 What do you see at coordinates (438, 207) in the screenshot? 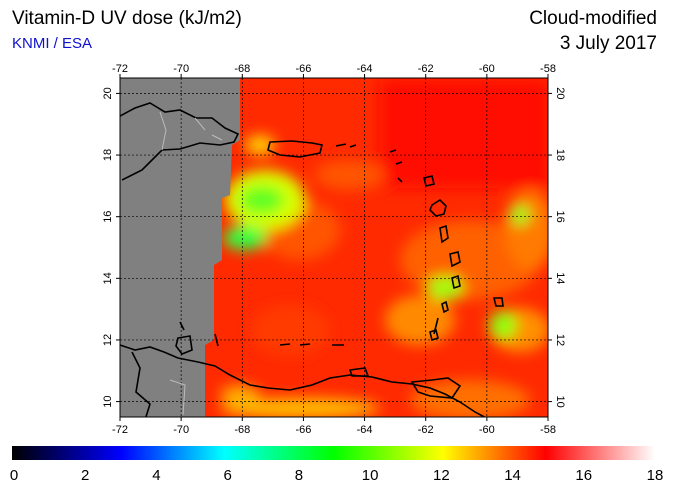
I see `island-guadeloupe` at bounding box center [438, 207].